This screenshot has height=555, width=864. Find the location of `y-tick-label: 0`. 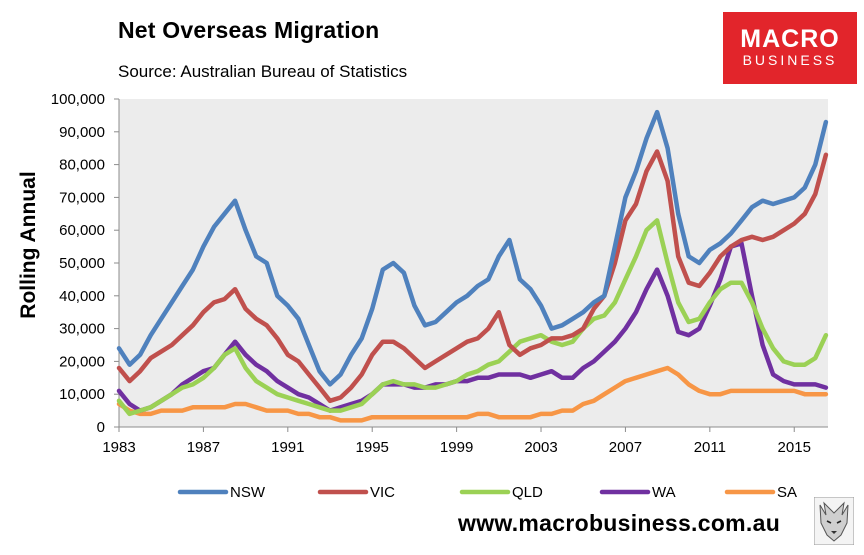

y-tick-label: 0 is located at coordinates (101, 427).